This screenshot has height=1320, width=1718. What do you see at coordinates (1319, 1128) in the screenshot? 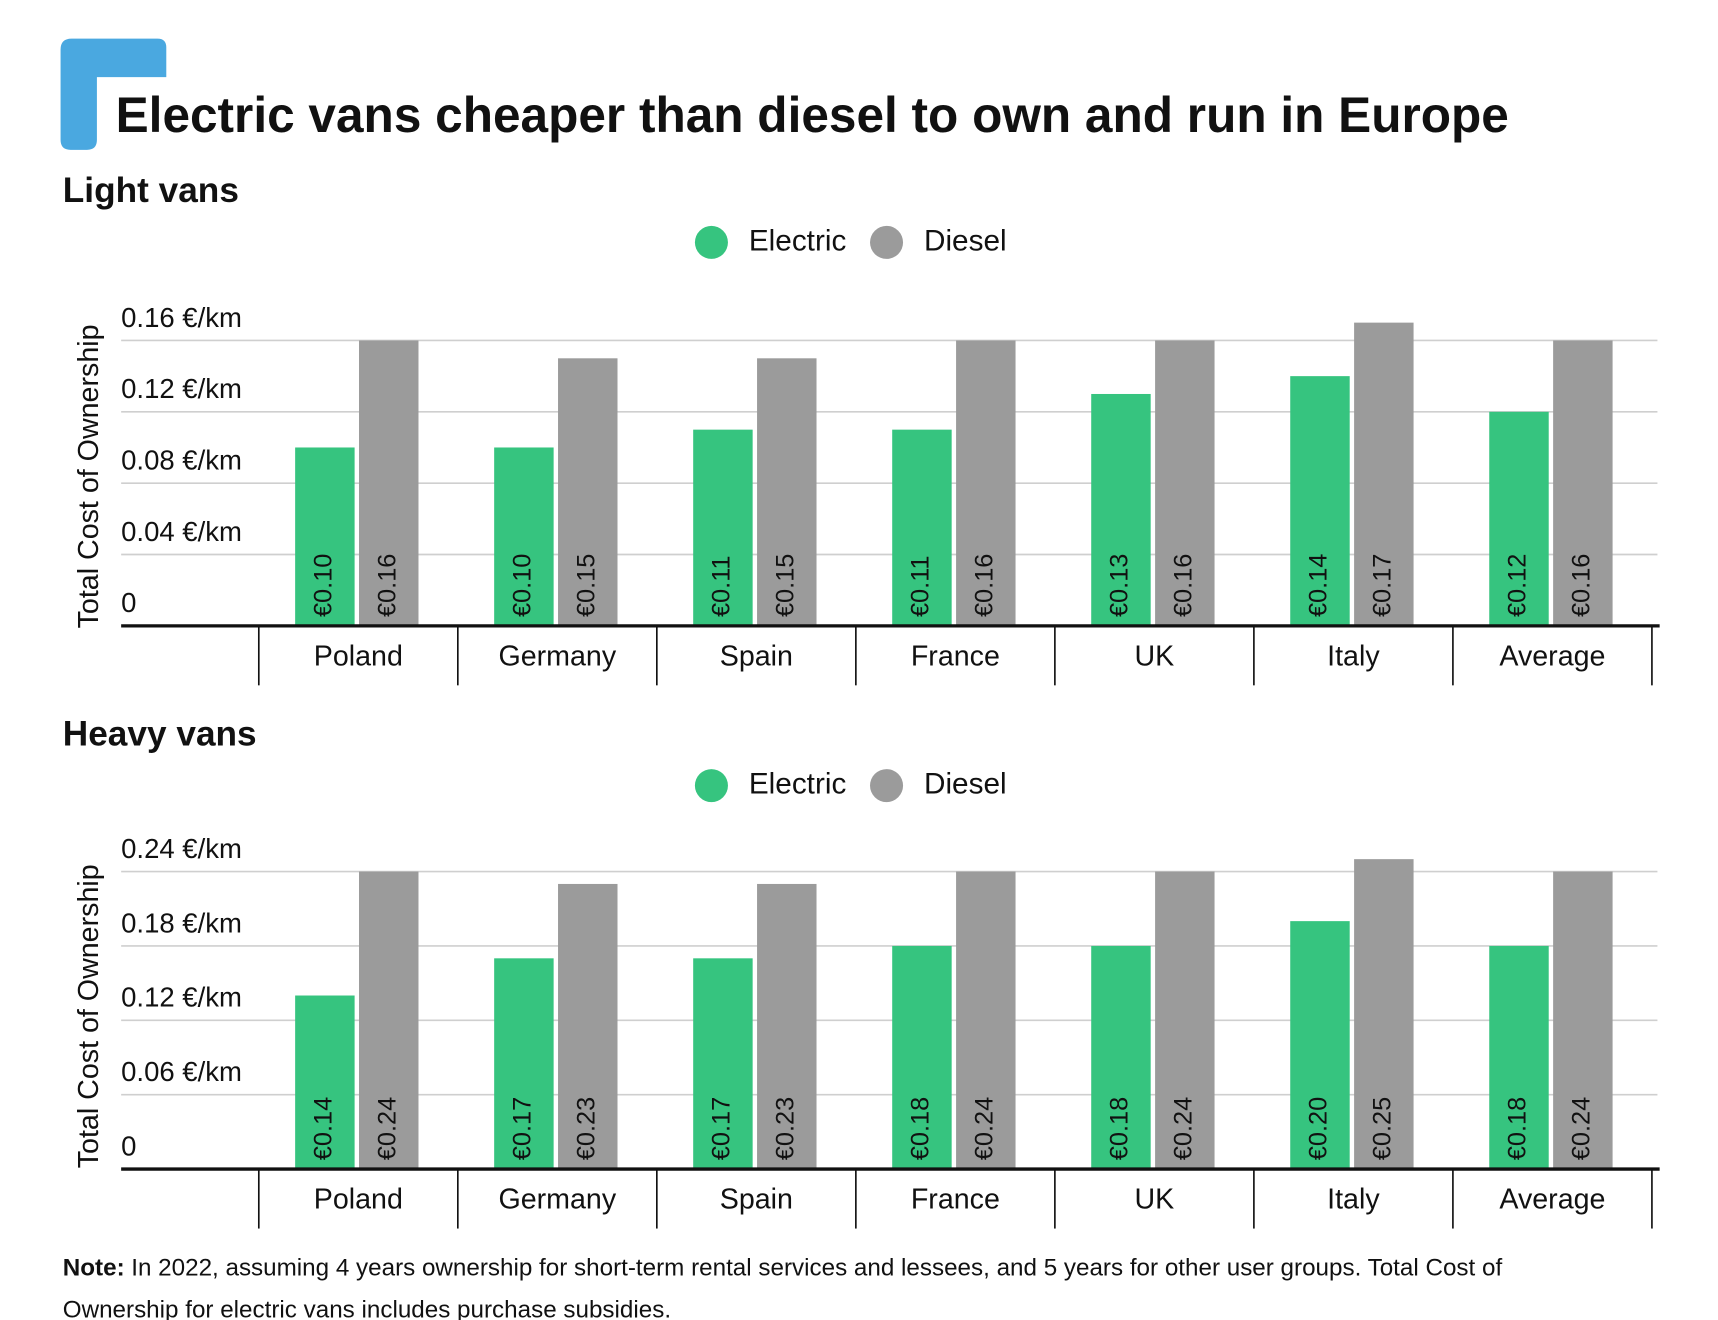
I see `value-label: €0.20` at bounding box center [1319, 1128].